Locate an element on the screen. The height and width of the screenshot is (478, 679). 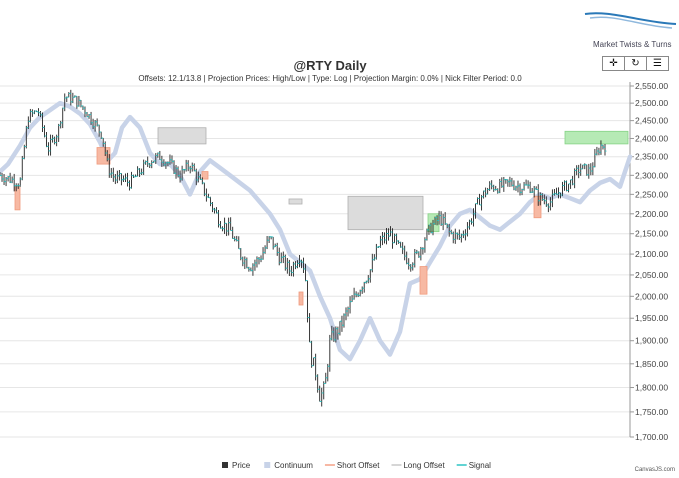
y-tick-label: 2,450.00 is located at coordinates (651, 121).